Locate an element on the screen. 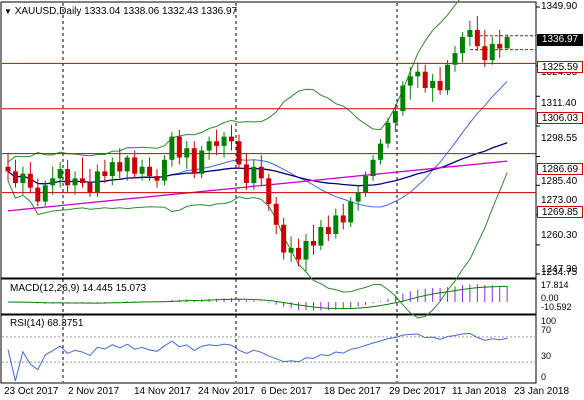 The height and width of the screenshot is (400, 584). price-scale-label: 1349.90 is located at coordinates (559, 6).